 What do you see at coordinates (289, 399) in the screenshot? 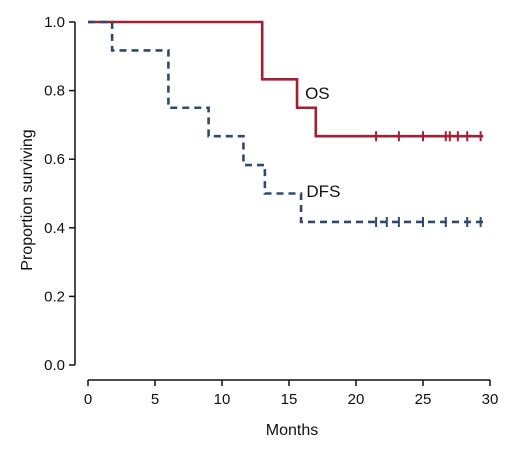
I see `x-tick-label: 15` at bounding box center [289, 399].